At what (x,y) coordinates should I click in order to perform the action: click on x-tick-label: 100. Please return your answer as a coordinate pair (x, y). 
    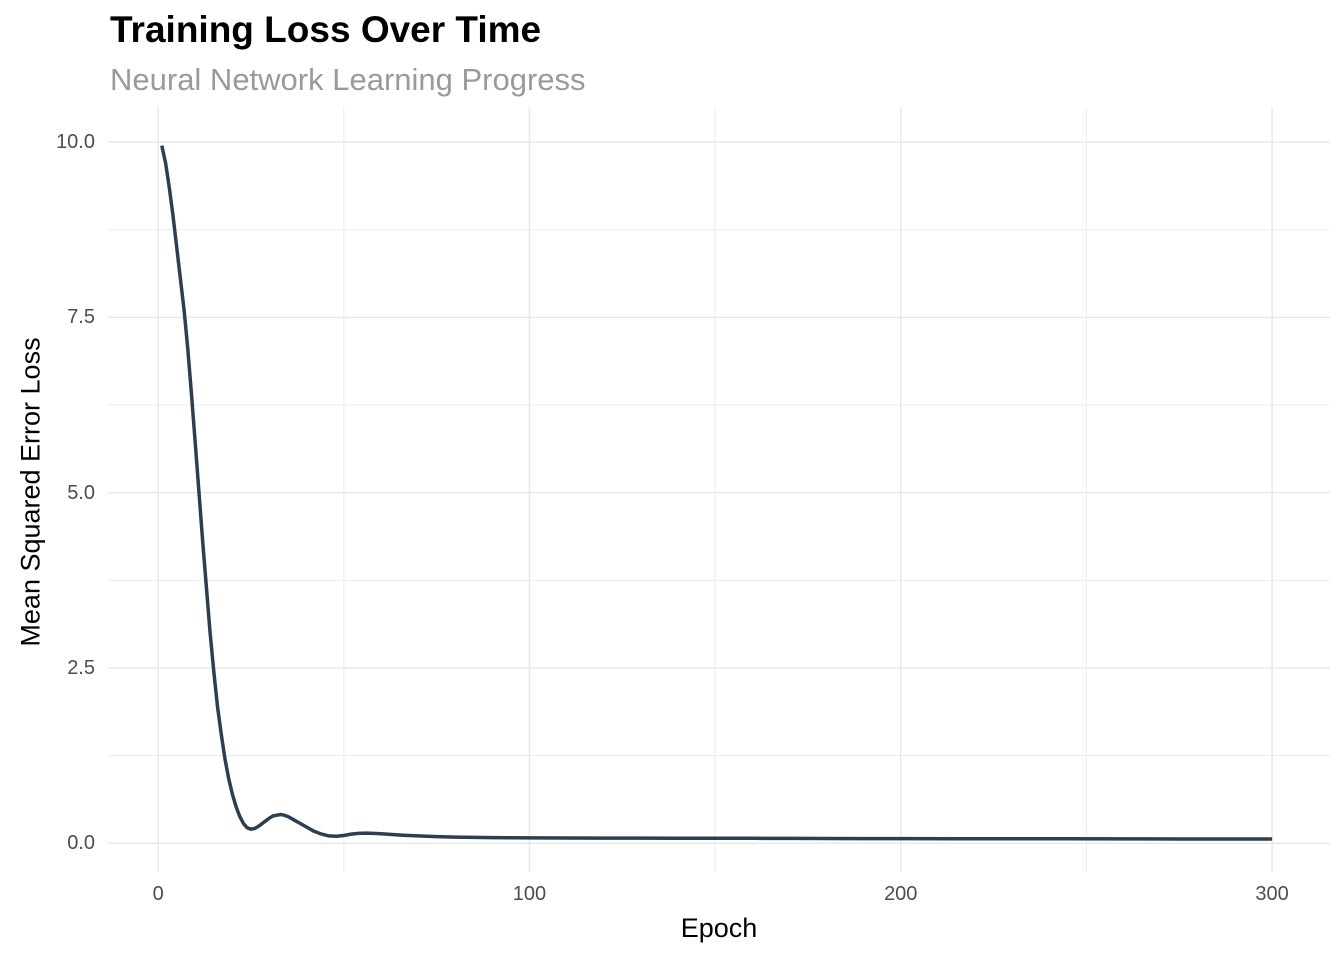
    Looking at the image, I should click on (529, 894).